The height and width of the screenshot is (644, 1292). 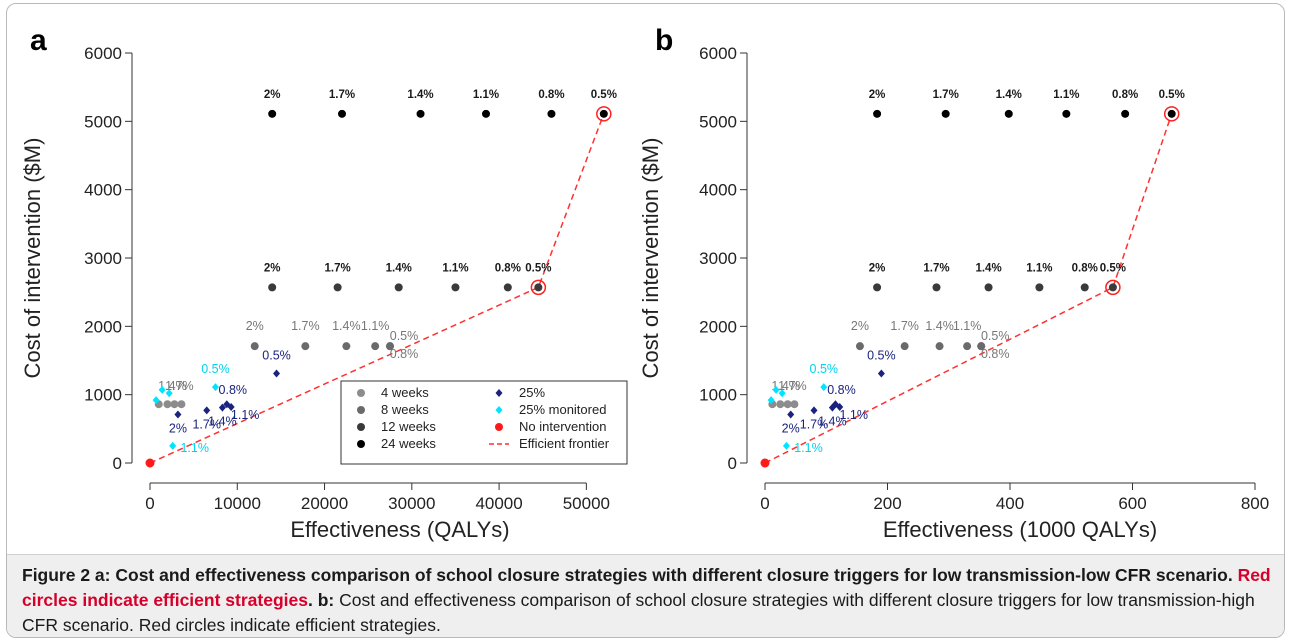 What do you see at coordinates (272, 268) in the screenshot?
I see `point-label-12-weeks: 2%` at bounding box center [272, 268].